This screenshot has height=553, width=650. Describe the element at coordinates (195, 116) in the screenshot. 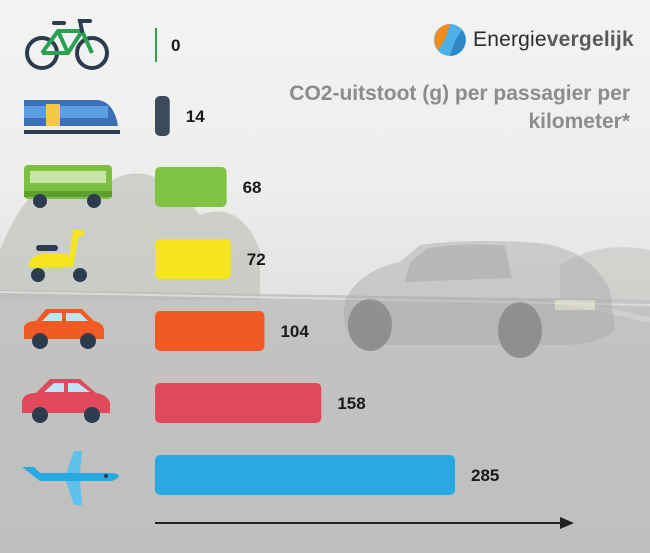

I see `bar-value-label: 14` at that location.